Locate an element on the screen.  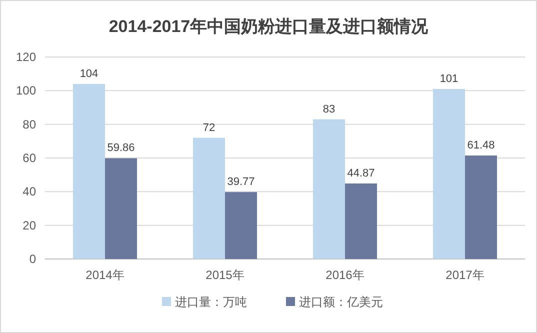
y-tick: 40 is located at coordinates (29, 191).